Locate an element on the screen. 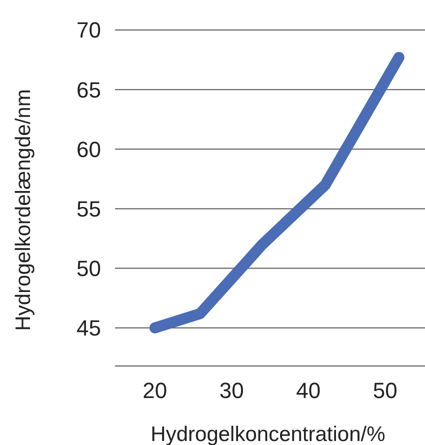  x-tick-label: 40 is located at coordinates (308, 390).